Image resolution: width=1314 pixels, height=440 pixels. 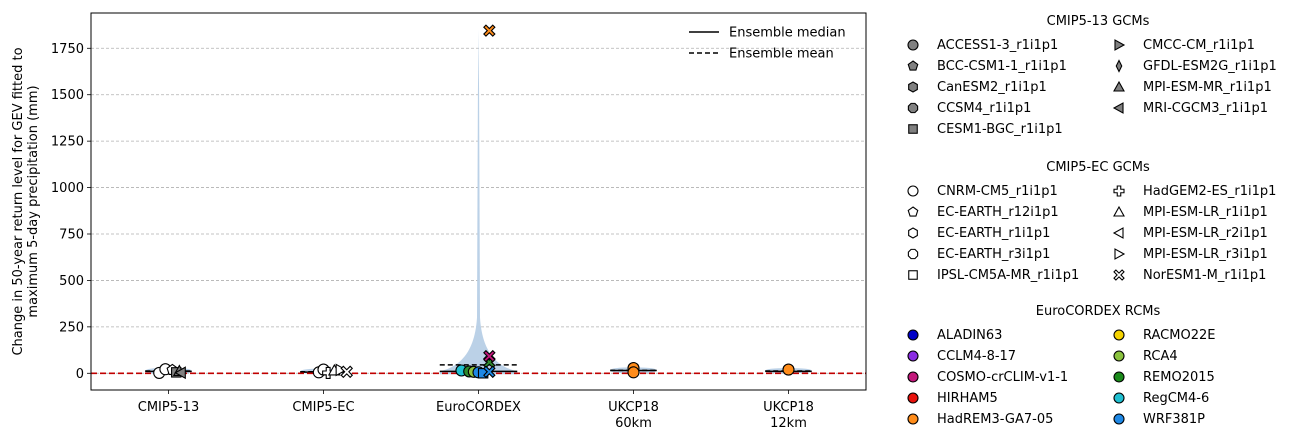 What do you see at coordinates (994, 254) in the screenshot?
I see `legend-entry-label: EC-EARTH_r3i1p1` at bounding box center [994, 254].